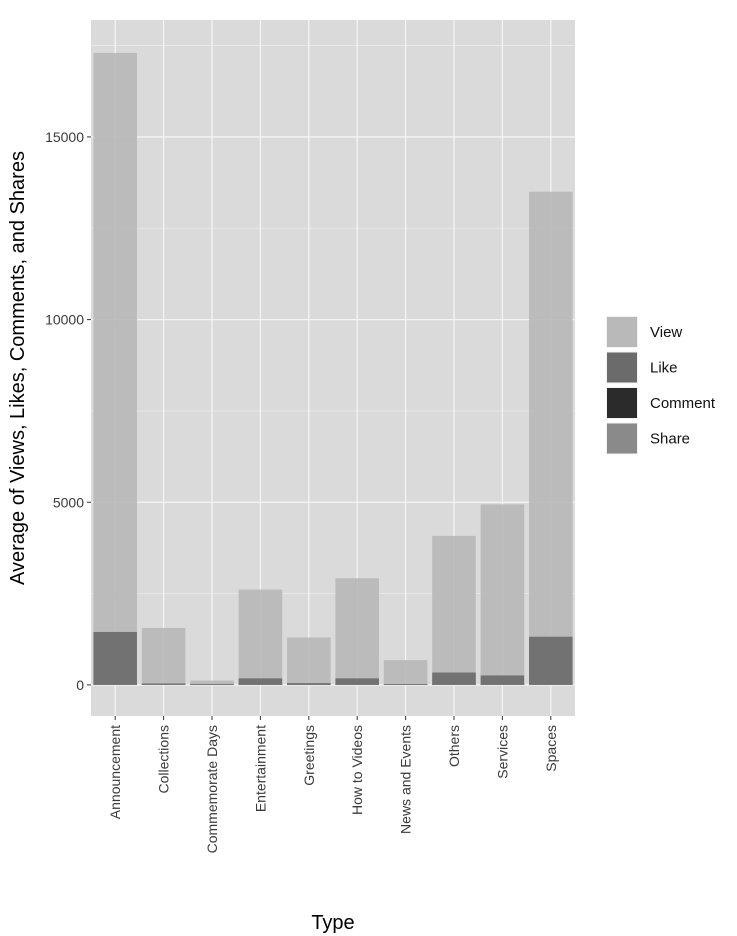  I want to click on y-tick-label: 0, so click(80, 685).